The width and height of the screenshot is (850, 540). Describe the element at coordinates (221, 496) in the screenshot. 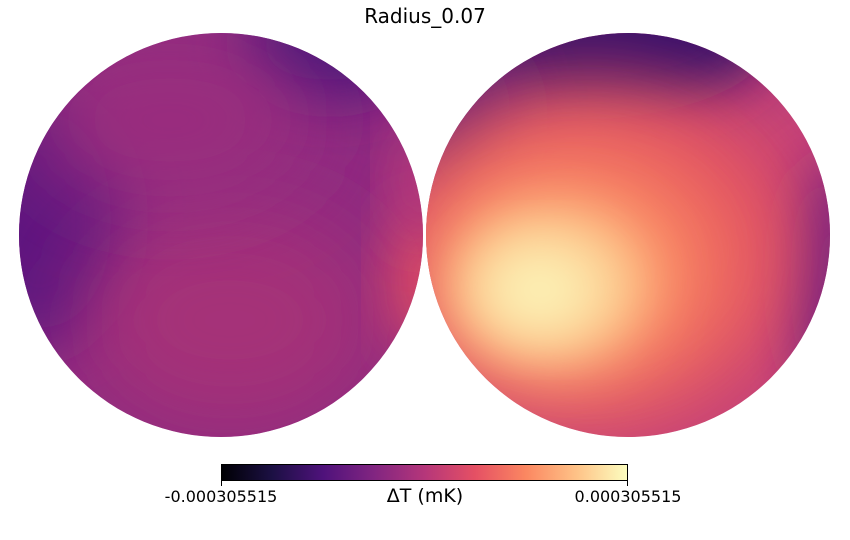

I see `colorbar-min-label: -0.000305515` at that location.